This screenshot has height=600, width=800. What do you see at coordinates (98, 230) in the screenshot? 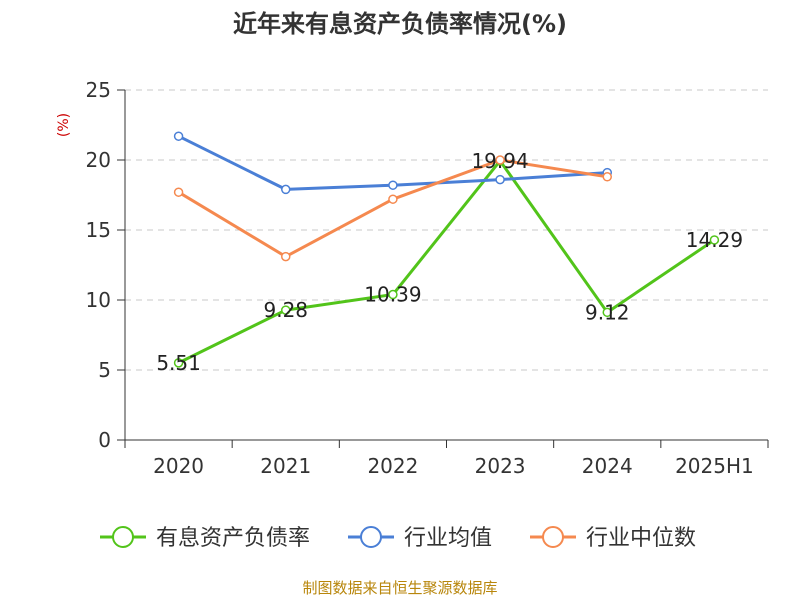
I see `y-tick-label: 15` at bounding box center [98, 230].